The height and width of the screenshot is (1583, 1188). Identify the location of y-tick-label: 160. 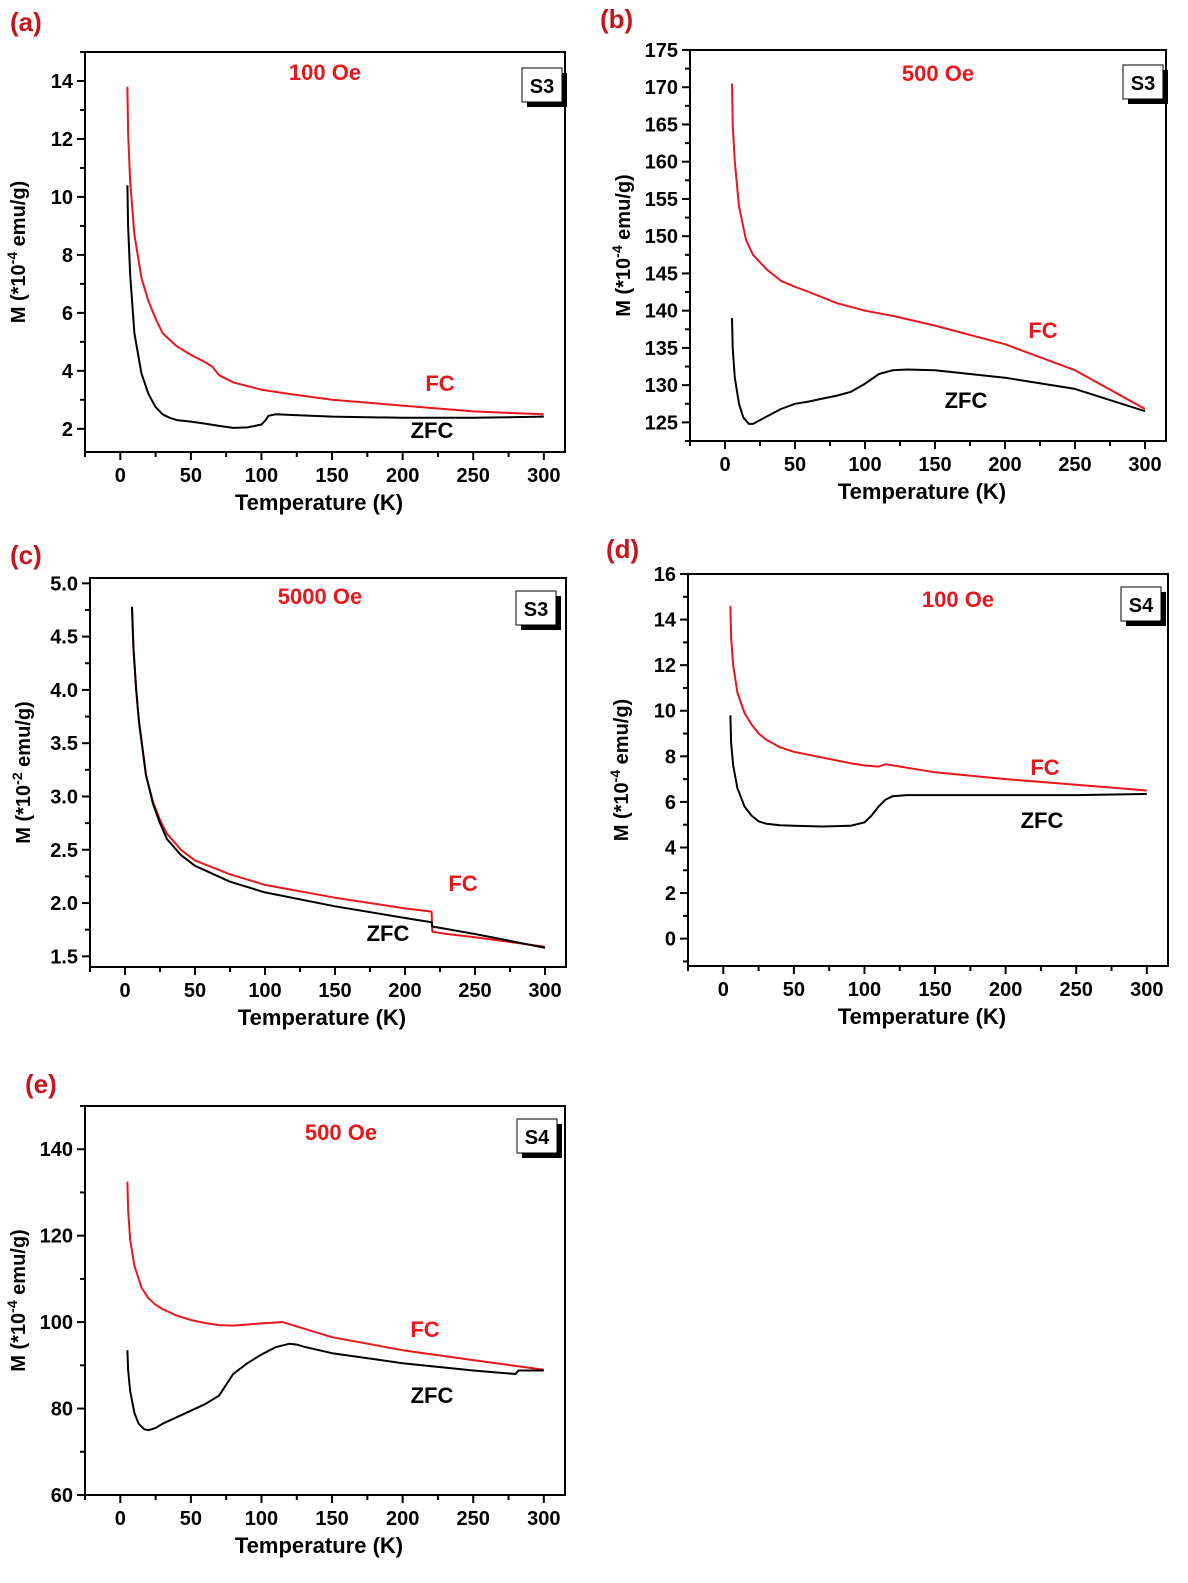
(661, 163).